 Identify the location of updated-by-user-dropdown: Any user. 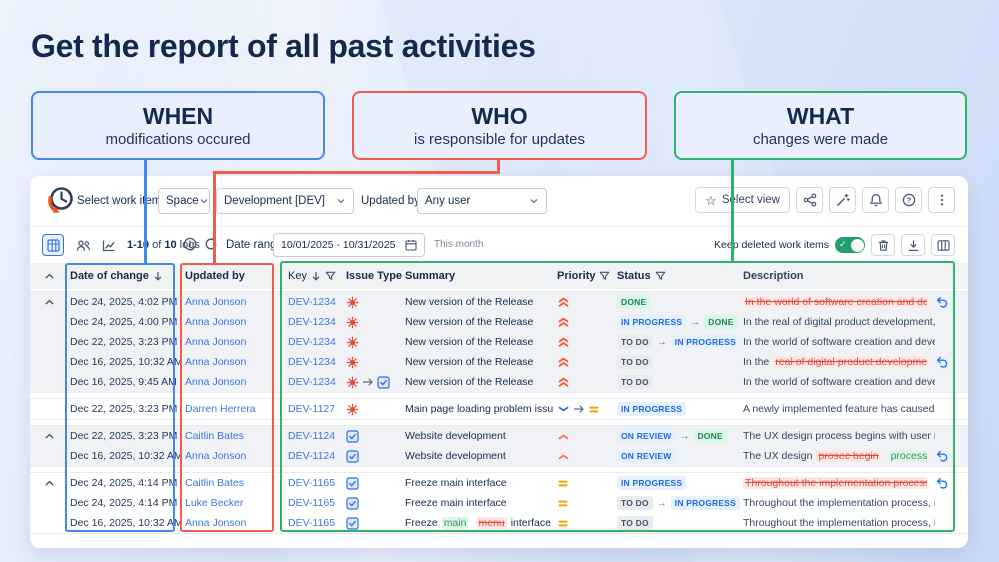
(482, 201).